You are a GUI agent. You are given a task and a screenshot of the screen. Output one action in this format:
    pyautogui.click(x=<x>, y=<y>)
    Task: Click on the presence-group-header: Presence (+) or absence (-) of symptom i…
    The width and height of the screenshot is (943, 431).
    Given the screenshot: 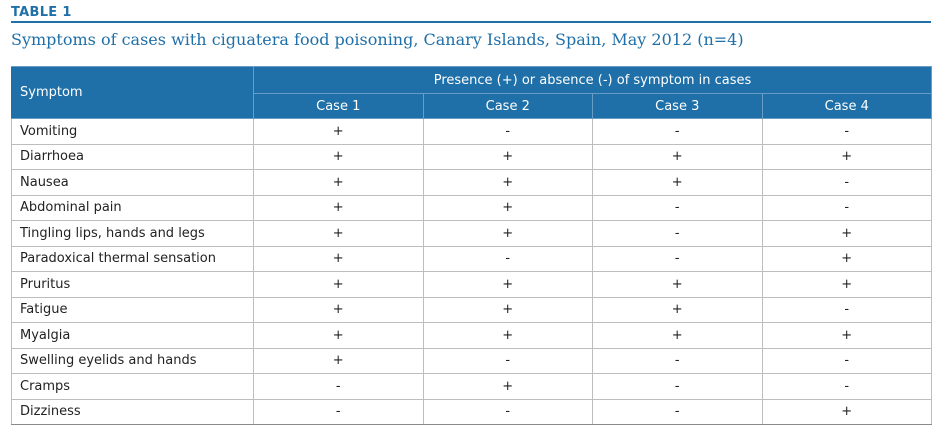 What is the action you would take?
    pyautogui.click(x=592, y=80)
    